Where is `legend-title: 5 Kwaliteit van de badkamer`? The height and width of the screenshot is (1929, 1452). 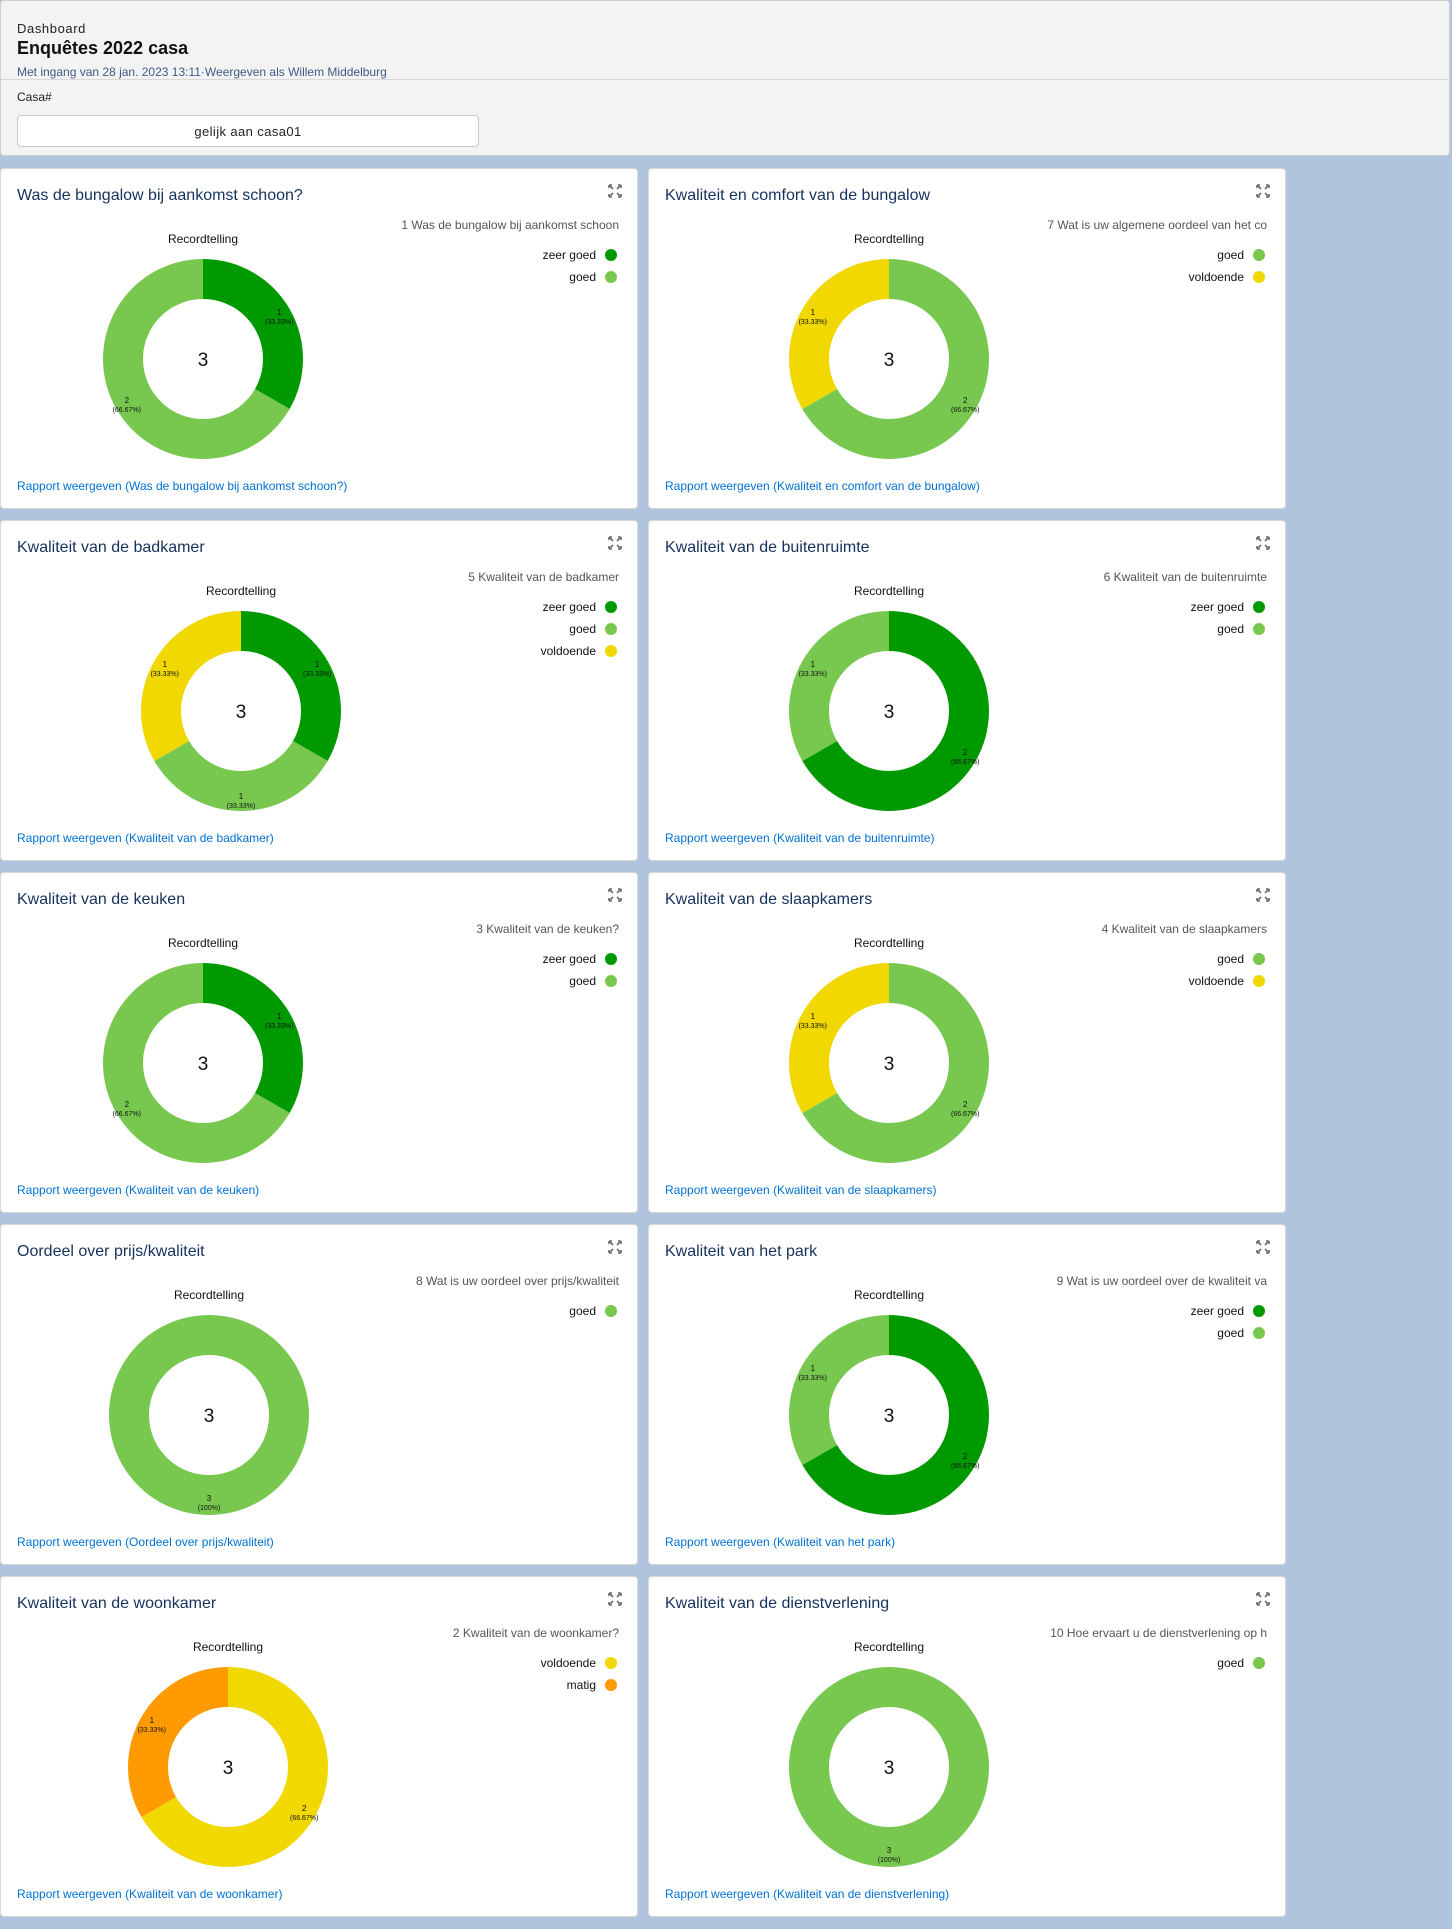 legend-title: 5 Kwaliteit van de badkamer is located at coordinates (543, 577).